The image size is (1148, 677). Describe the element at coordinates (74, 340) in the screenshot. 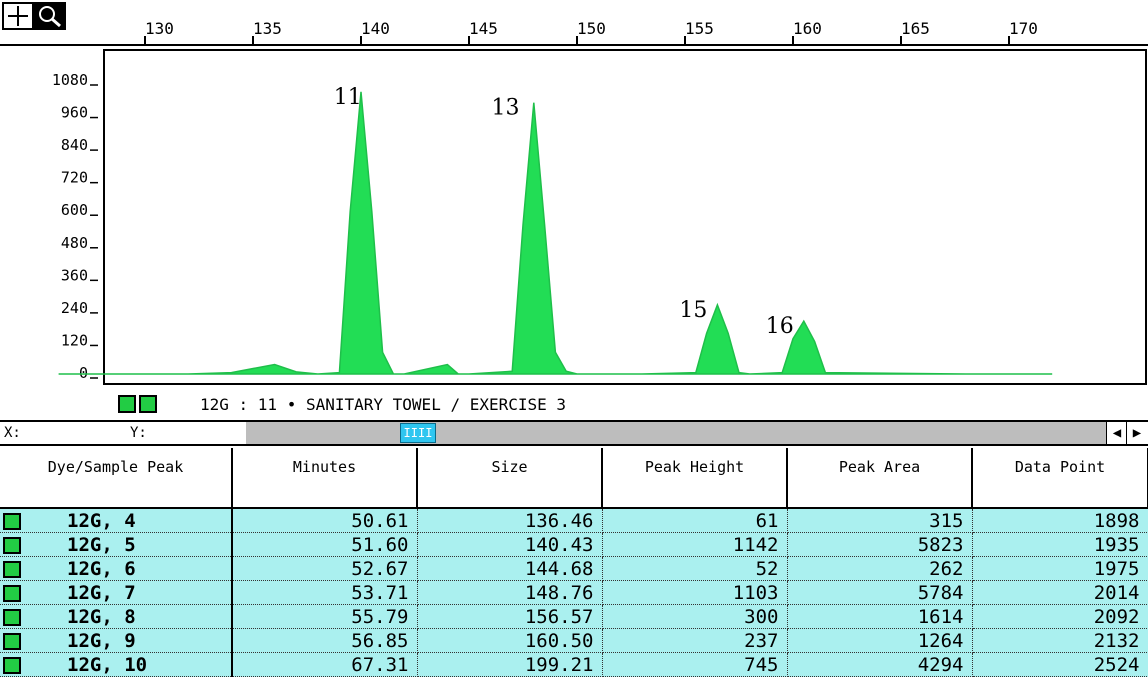

I see `y-tick-label: 120` at that location.